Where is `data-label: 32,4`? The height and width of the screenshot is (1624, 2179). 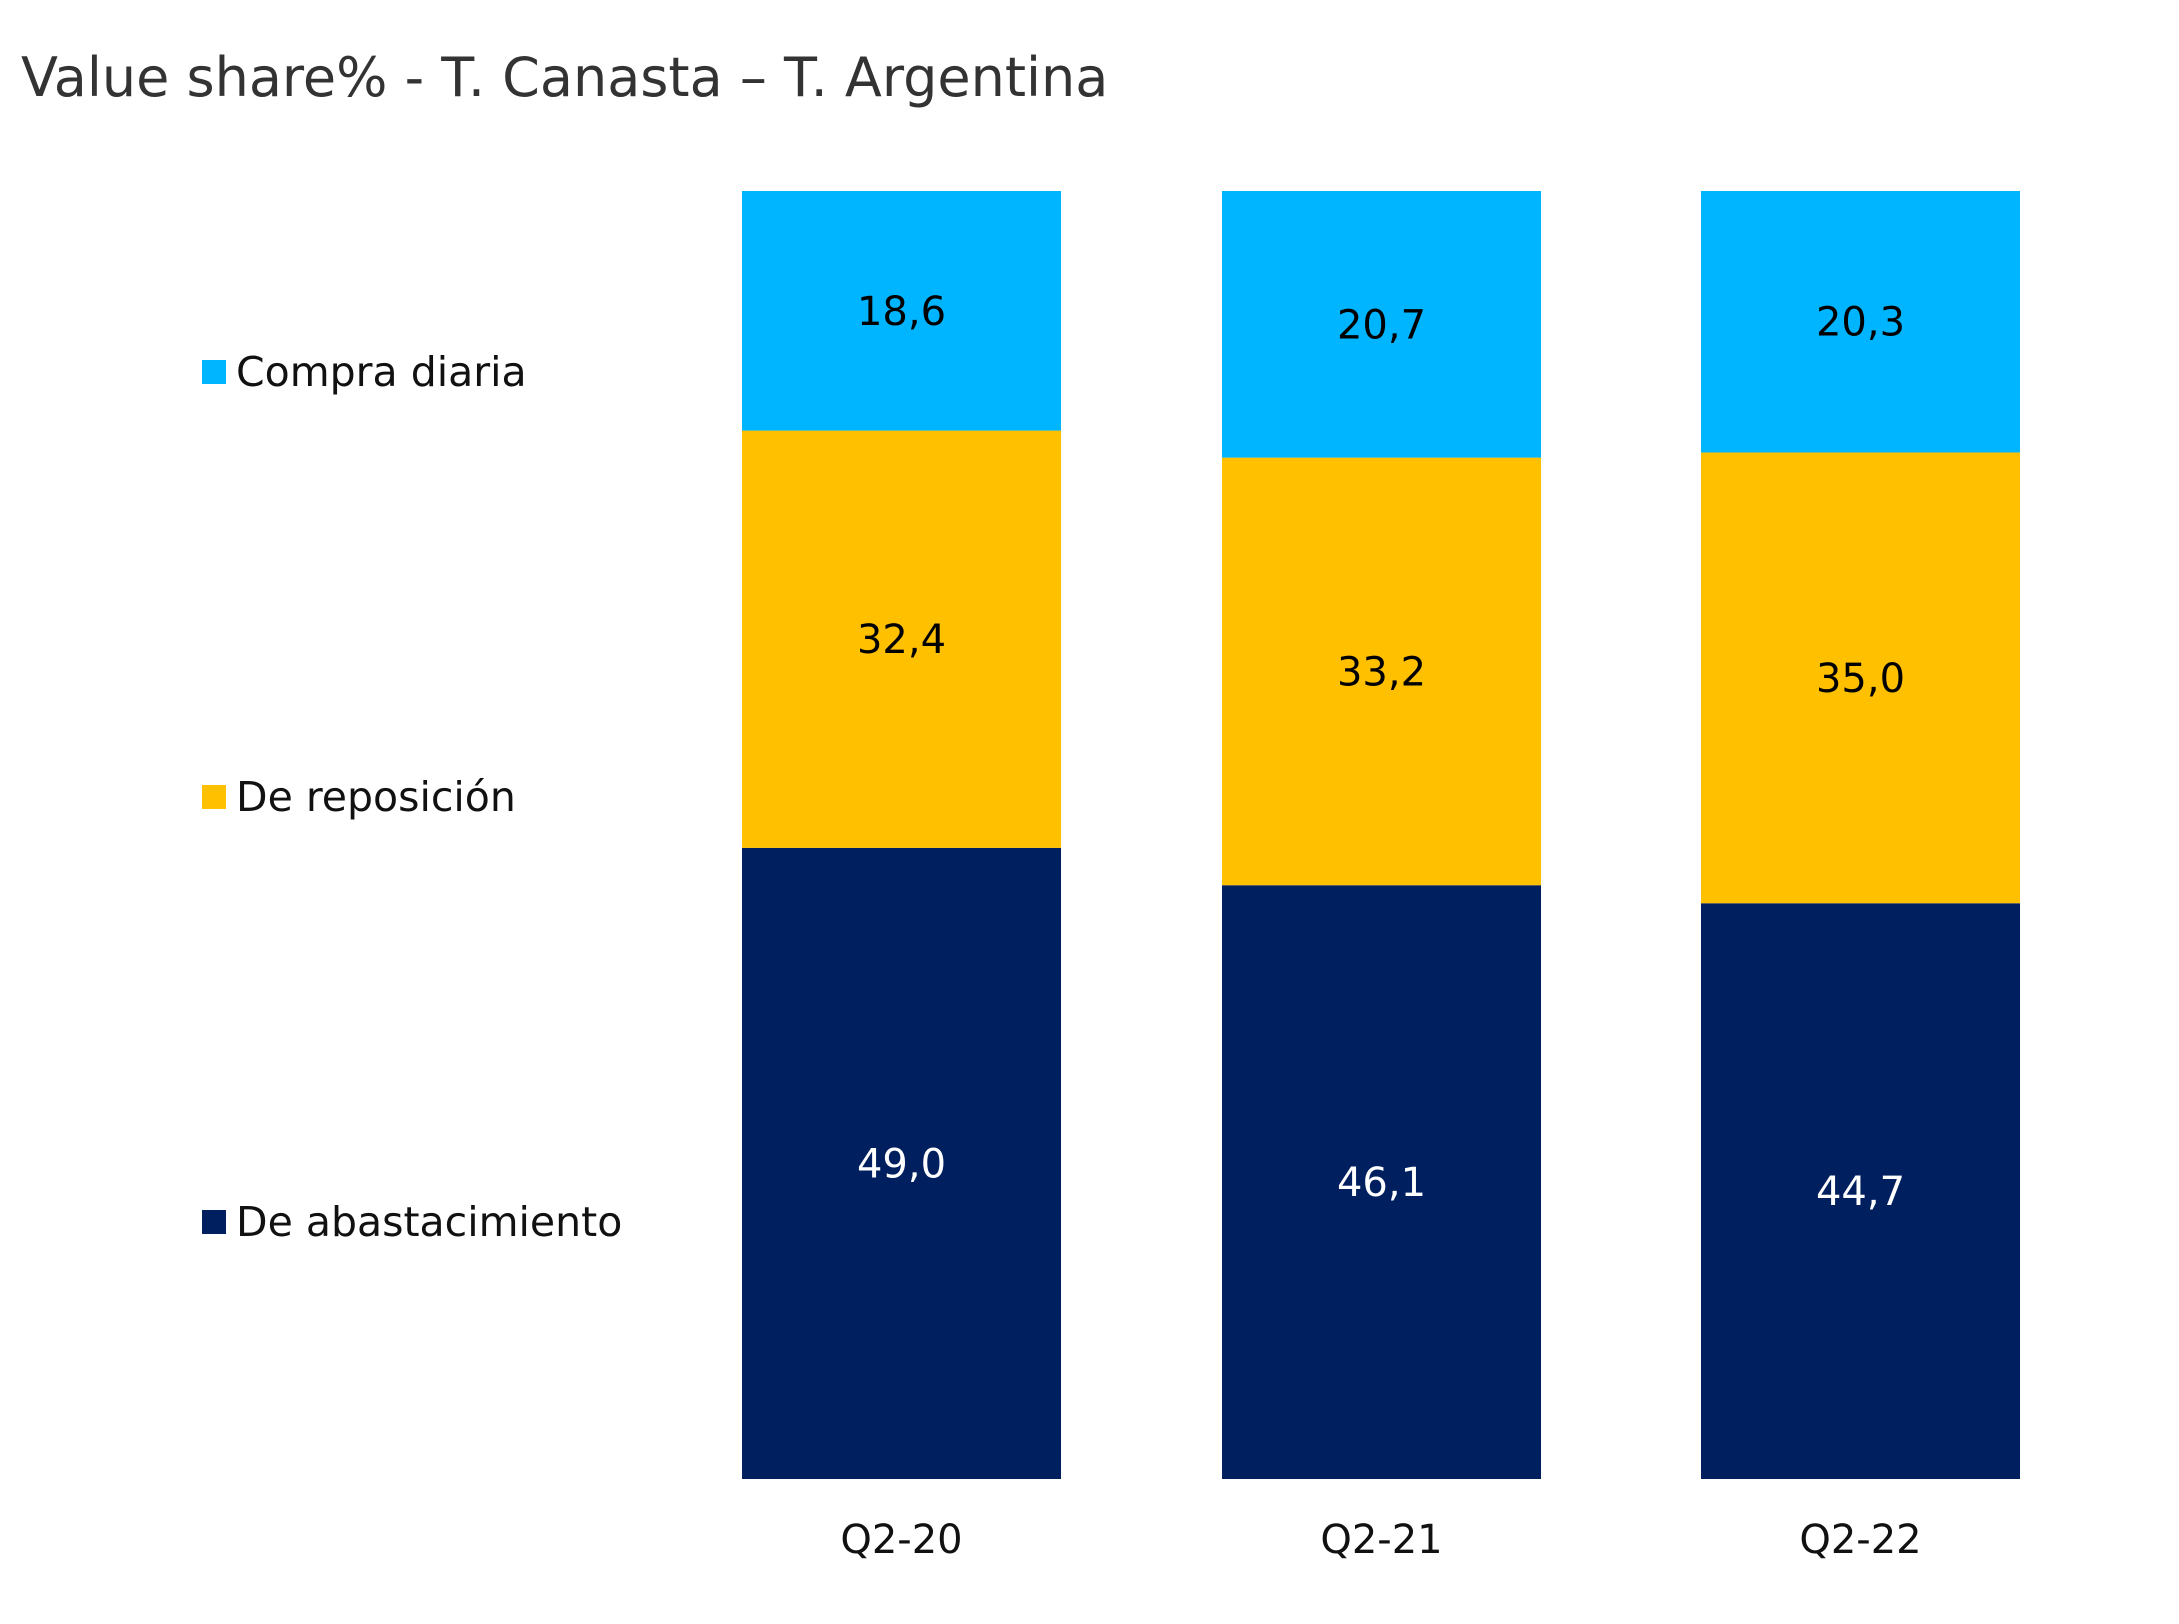 data-label: 32,4 is located at coordinates (901, 640).